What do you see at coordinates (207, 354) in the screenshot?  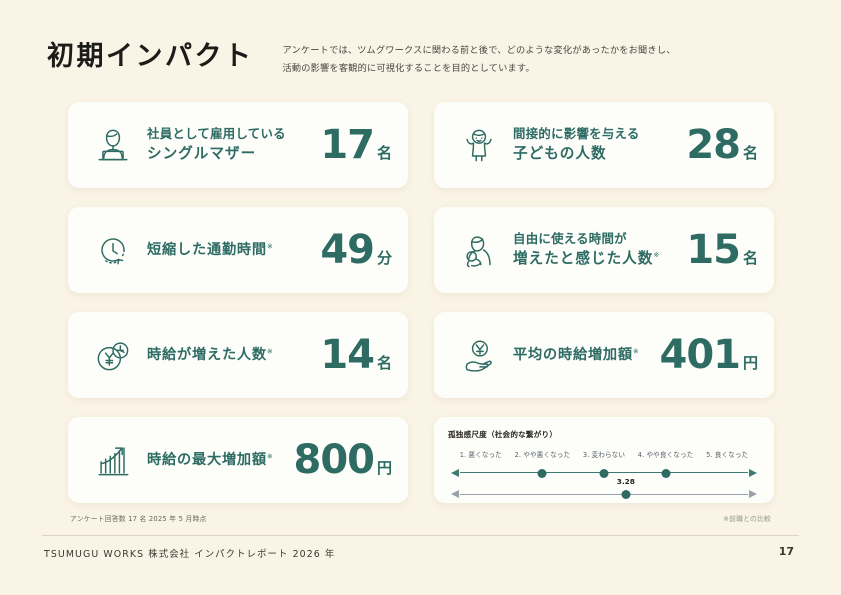 I see `card-label-line-1: 時給が増えた人数` at bounding box center [207, 354].